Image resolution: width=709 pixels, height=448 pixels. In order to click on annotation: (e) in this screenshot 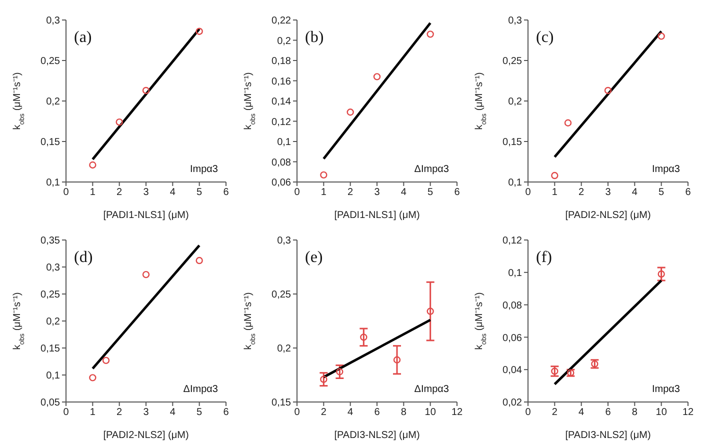, I will do `click(314, 257)`.